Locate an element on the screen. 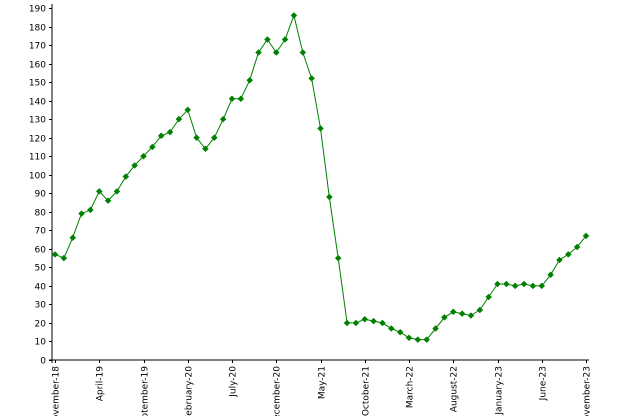 This screenshot has height=416, width=640. x-tick-label: March-22 is located at coordinates (411, 387).